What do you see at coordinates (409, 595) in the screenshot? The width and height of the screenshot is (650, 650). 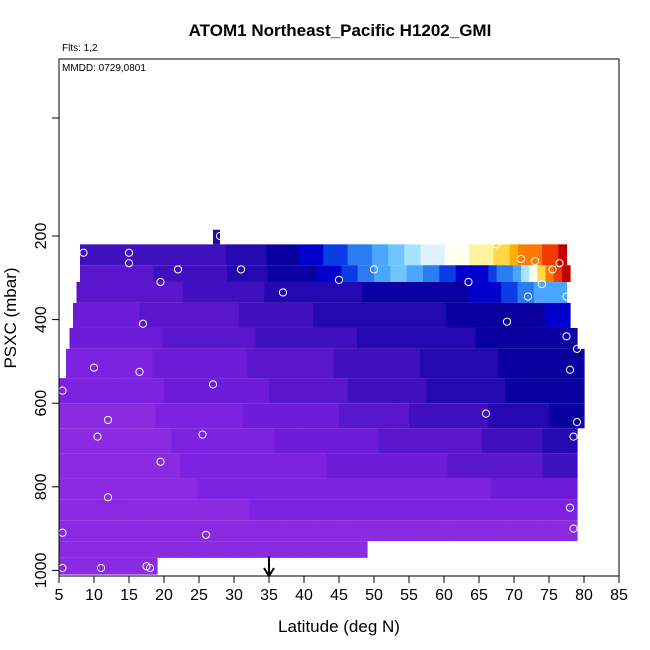 I see `x-tick-label: 55` at bounding box center [409, 595].